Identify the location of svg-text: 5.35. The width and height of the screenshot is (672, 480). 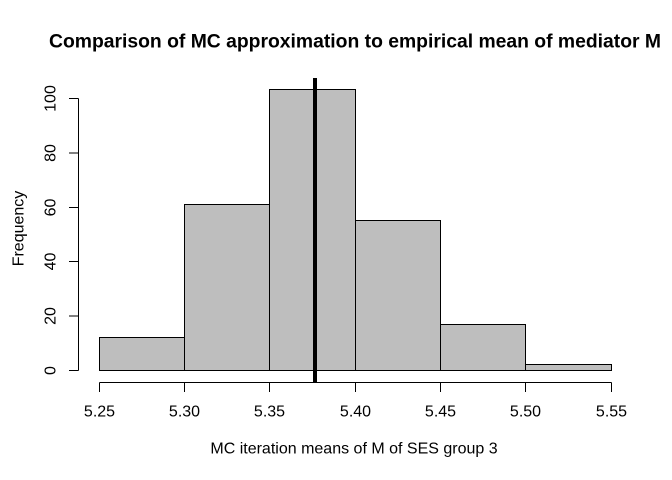
(269, 412).